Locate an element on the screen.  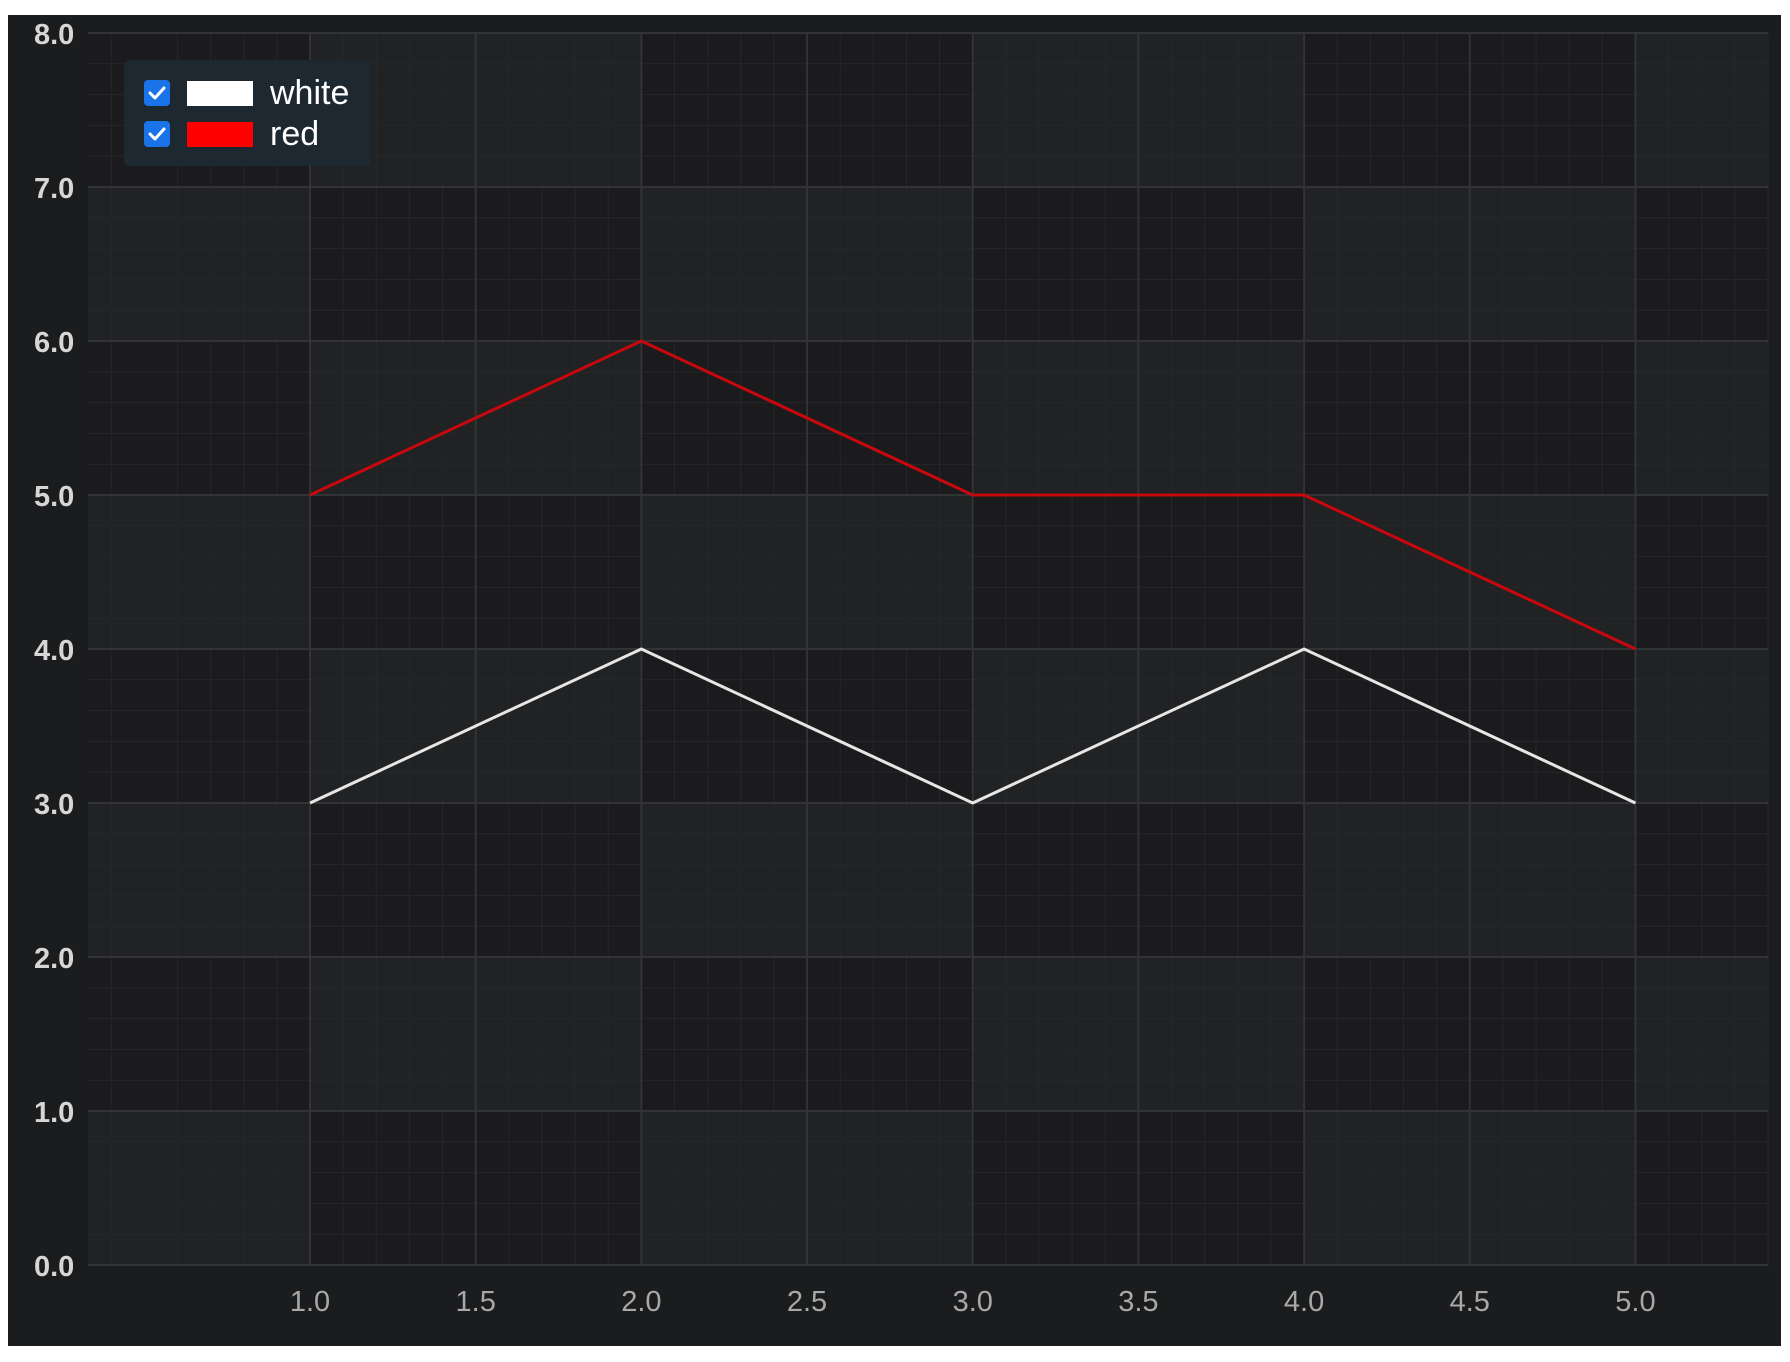
x-tick-label: 5.0 is located at coordinates (1635, 1302).